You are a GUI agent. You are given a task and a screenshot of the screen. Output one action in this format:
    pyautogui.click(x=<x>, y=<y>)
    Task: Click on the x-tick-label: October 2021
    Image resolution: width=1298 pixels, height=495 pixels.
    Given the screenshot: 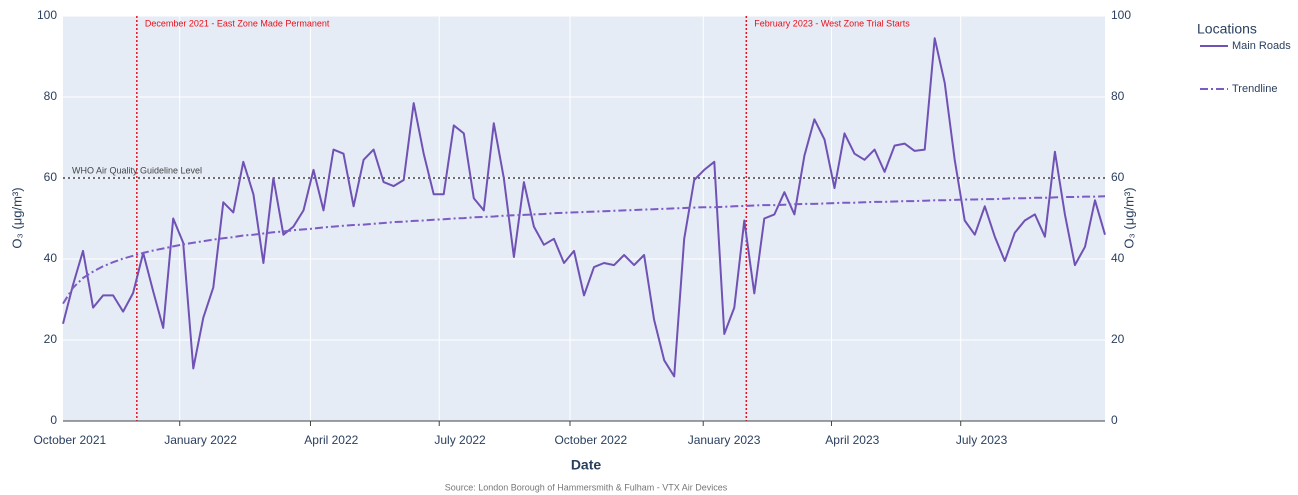 What is the action you would take?
    pyautogui.click(x=69, y=440)
    